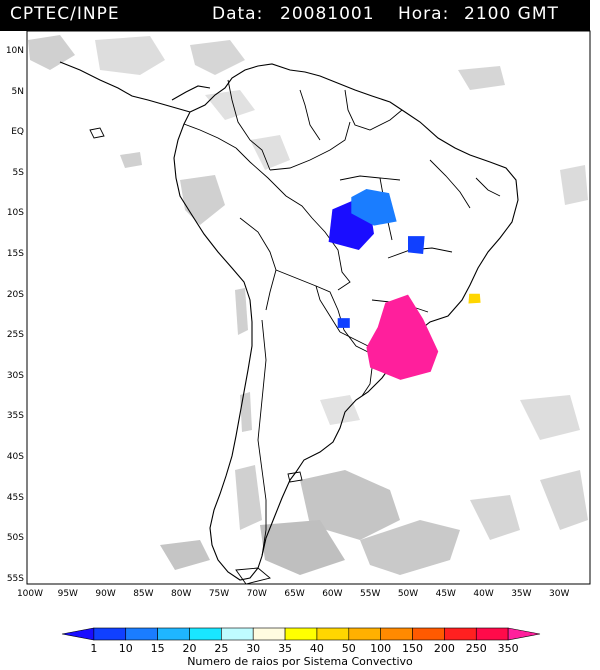 The image size is (600, 670). What do you see at coordinates (402, 337) in the screenshot?
I see `southern-brazil-cluster` at bounding box center [402, 337].